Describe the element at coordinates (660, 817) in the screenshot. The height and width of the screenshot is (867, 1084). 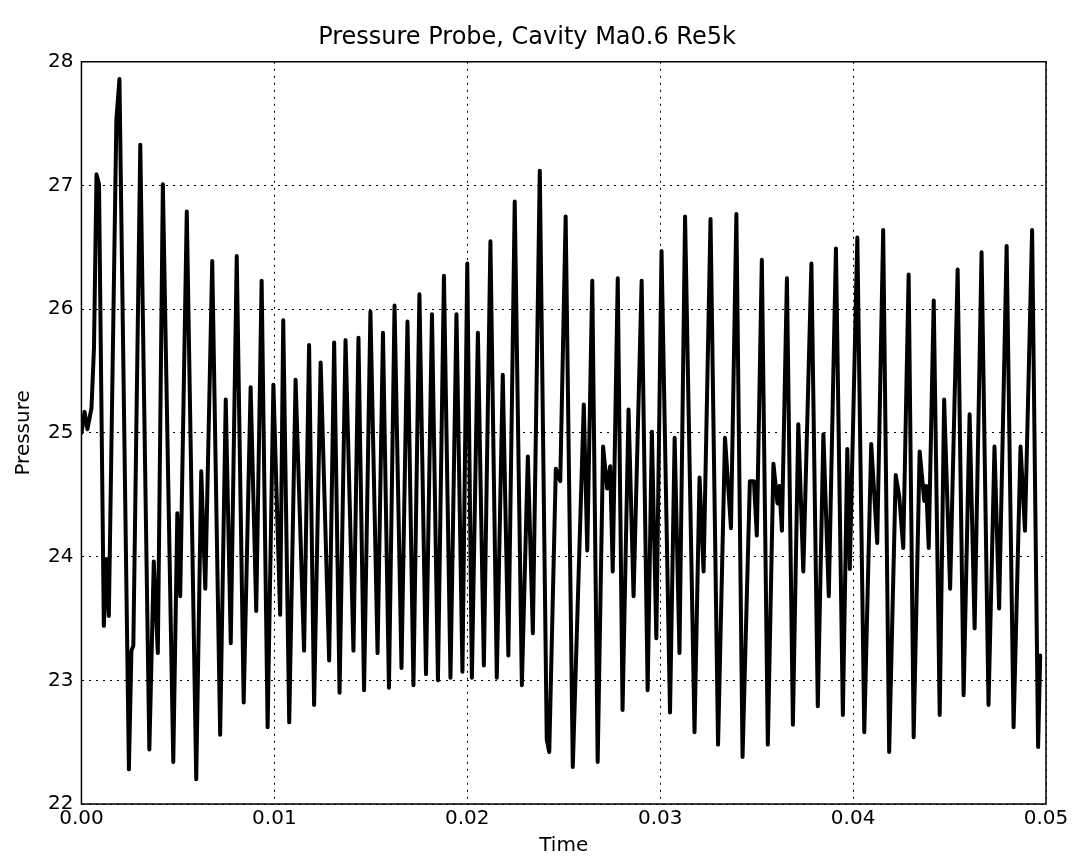
I see `x-tick-label: 0.03` at that location.